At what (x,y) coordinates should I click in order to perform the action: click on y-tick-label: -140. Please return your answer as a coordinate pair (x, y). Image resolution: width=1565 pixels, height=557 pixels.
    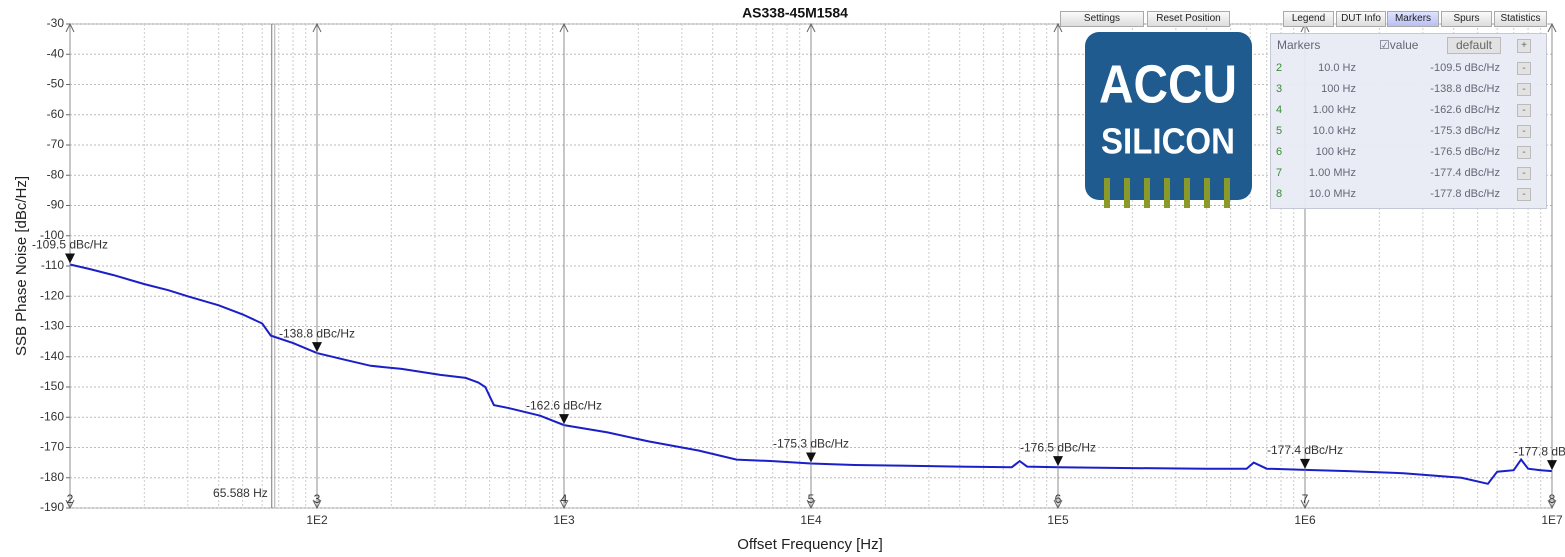
    Looking at the image, I should click on (52, 356).